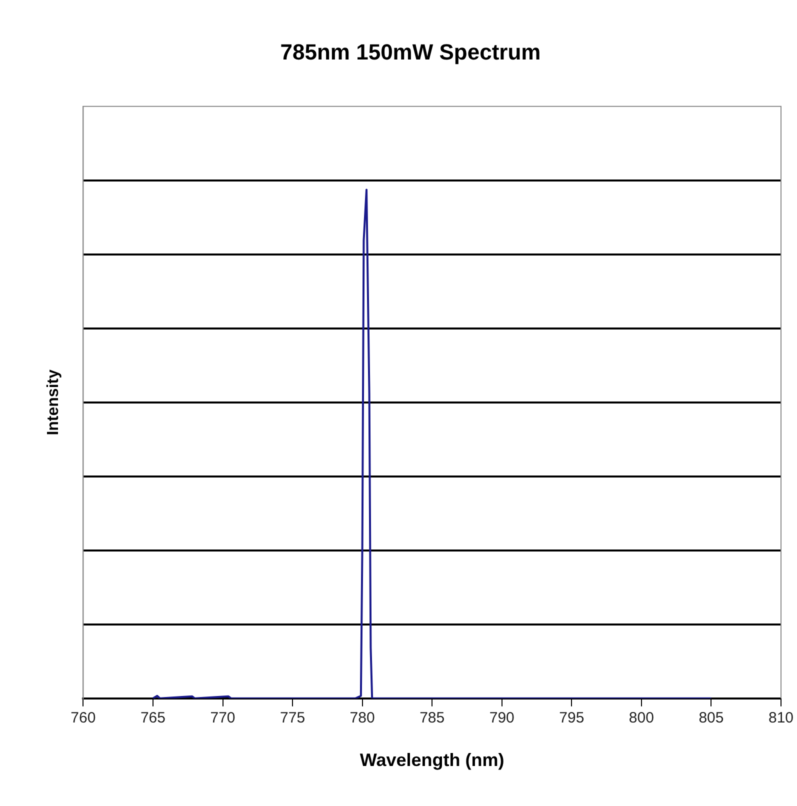 This screenshot has height=806, width=797. Describe the element at coordinates (501, 718) in the screenshot. I see `x-tick-label: 790` at that location.